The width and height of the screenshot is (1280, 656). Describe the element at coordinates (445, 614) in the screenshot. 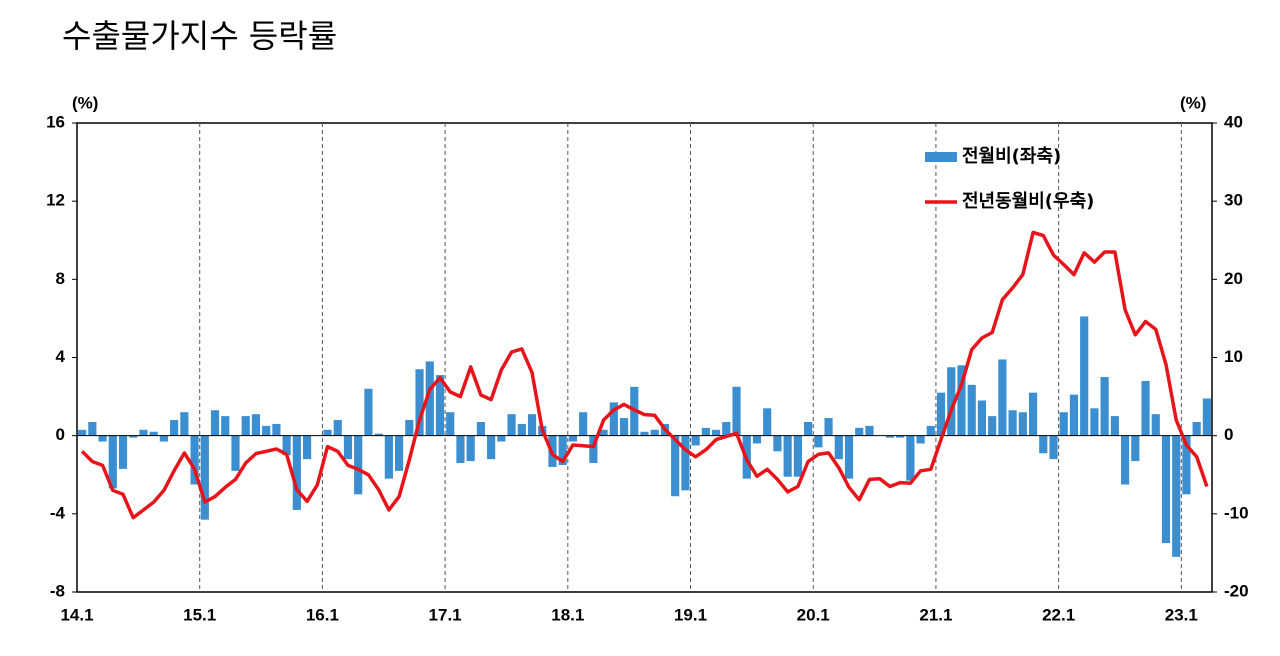

I see `x-tick-label: 17.1` at that location.